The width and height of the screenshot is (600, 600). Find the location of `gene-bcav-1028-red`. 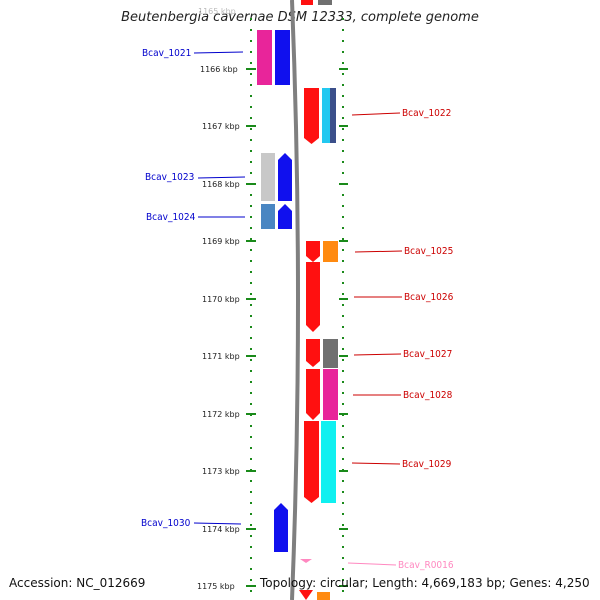

gene-bcav-1028-red is located at coordinates (313, 394).